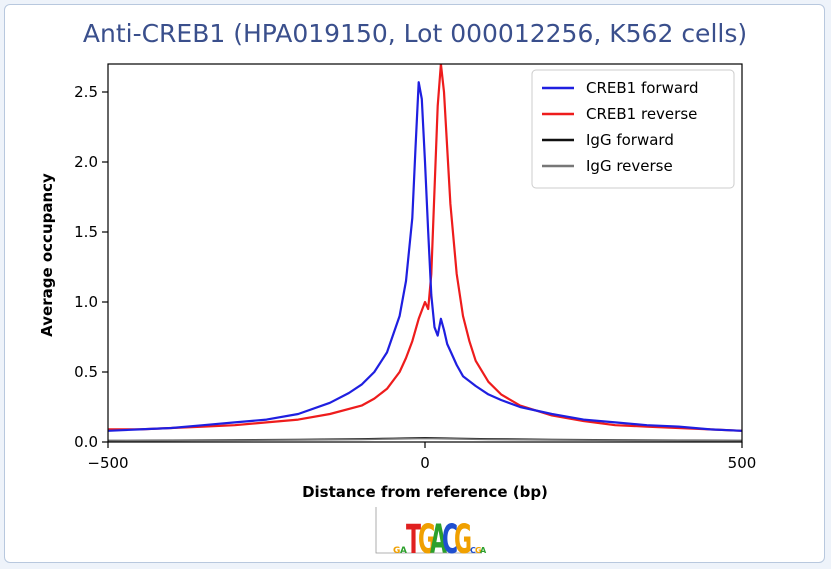 The height and width of the screenshot is (569, 831). What do you see at coordinates (107, 463) in the screenshot?
I see `x-tick-label: −500` at bounding box center [107, 463].